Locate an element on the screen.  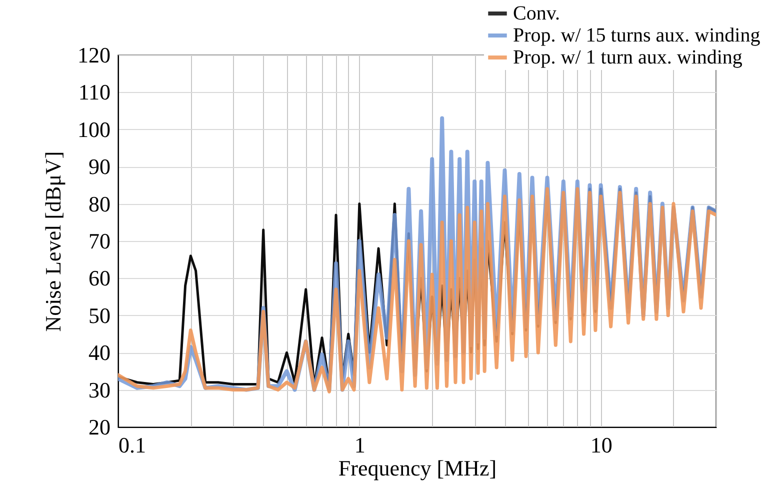
y-tick-label: 120 is located at coordinates (94, 55).